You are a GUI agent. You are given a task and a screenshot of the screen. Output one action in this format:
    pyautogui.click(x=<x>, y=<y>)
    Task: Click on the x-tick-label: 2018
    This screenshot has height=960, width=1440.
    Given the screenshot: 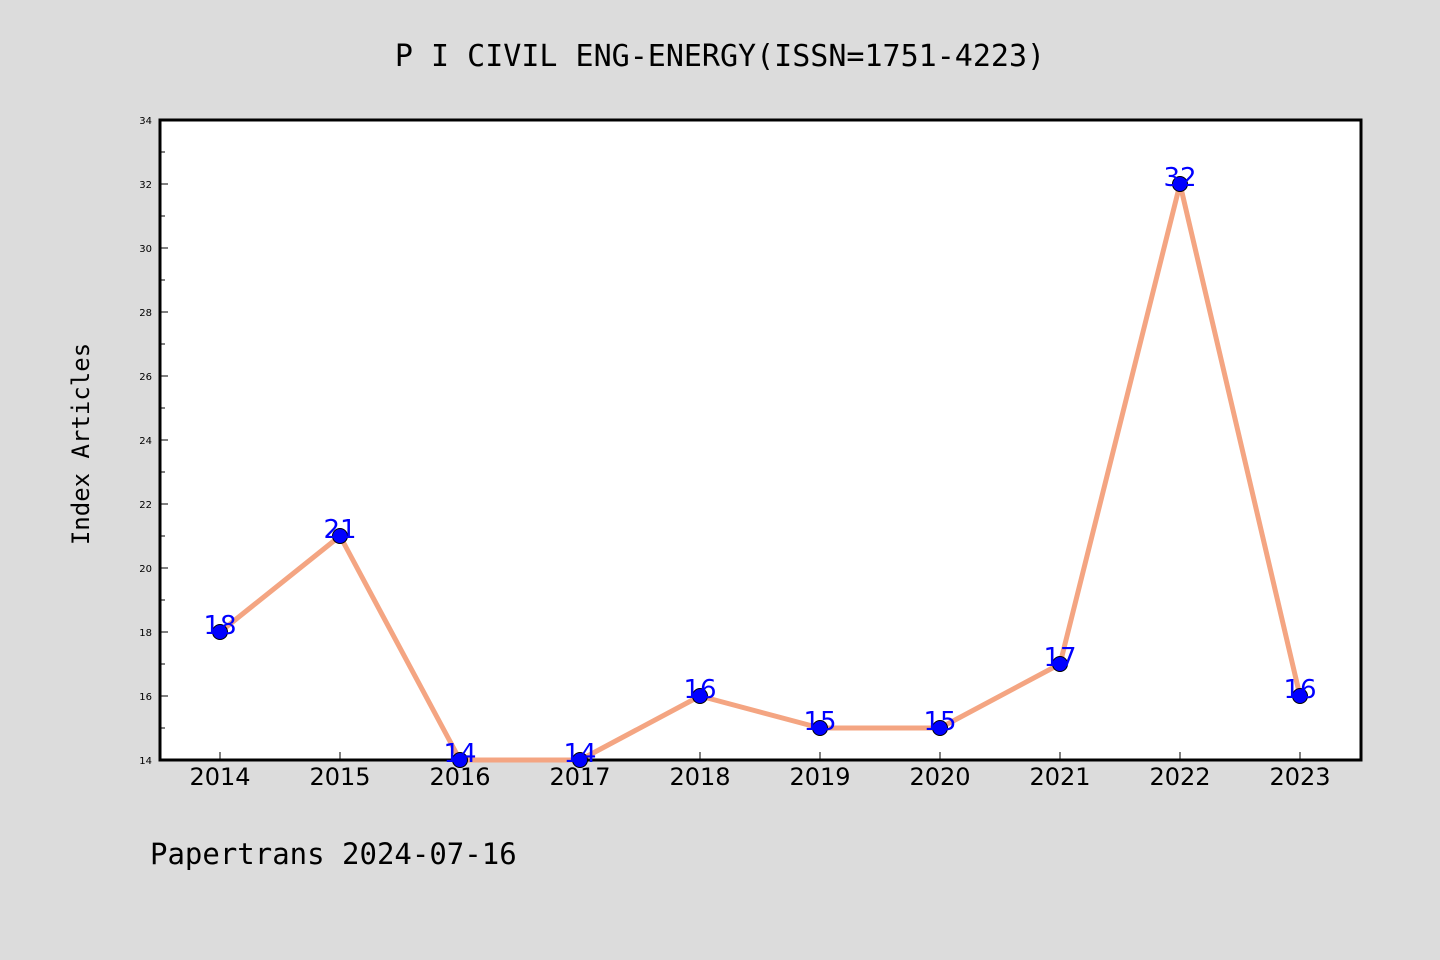 What is the action you would take?
    pyautogui.click(x=699, y=777)
    